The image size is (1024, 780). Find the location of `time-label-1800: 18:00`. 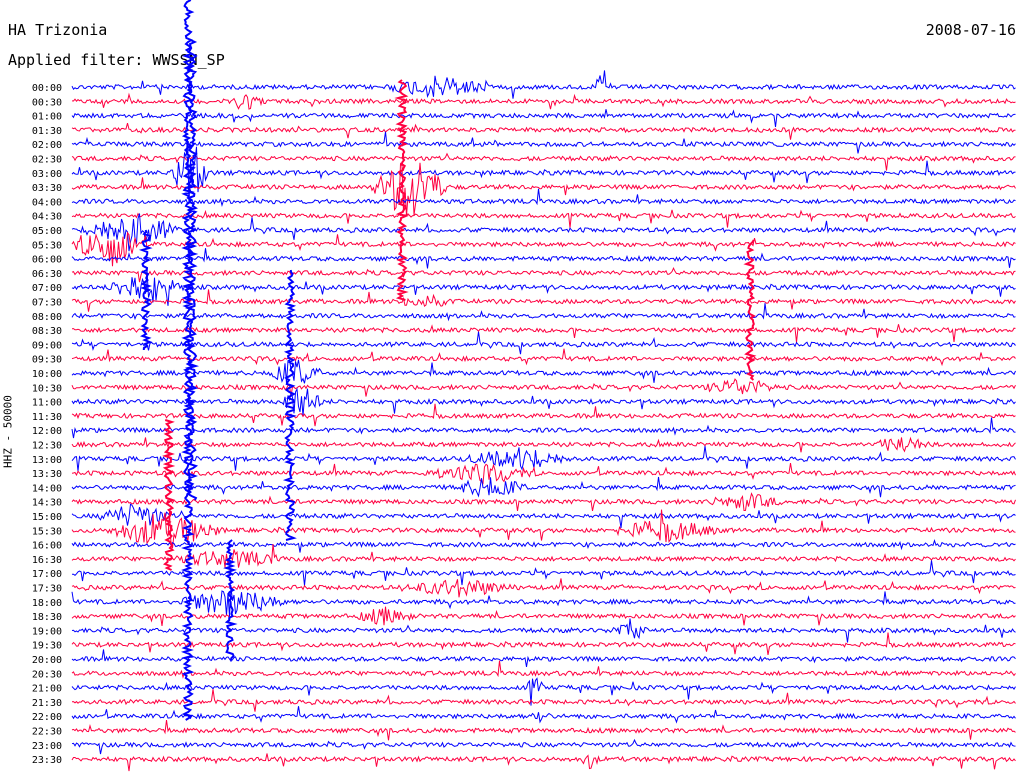

time-label-1800: 18:00 is located at coordinates (47, 603).